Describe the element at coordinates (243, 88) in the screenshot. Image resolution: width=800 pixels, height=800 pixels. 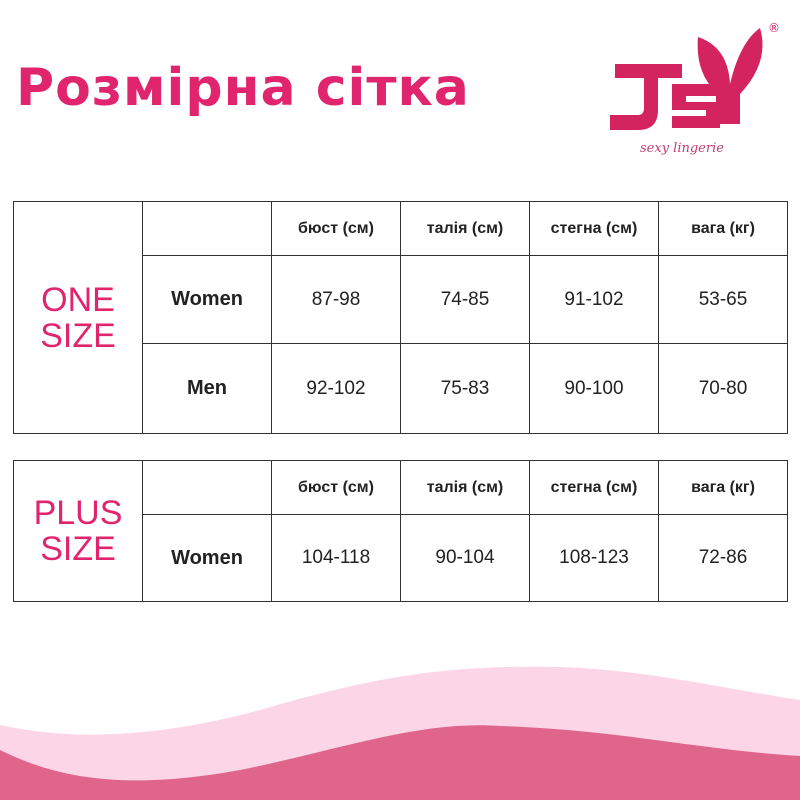
I see `page-title: Розмірна сітка` at that location.